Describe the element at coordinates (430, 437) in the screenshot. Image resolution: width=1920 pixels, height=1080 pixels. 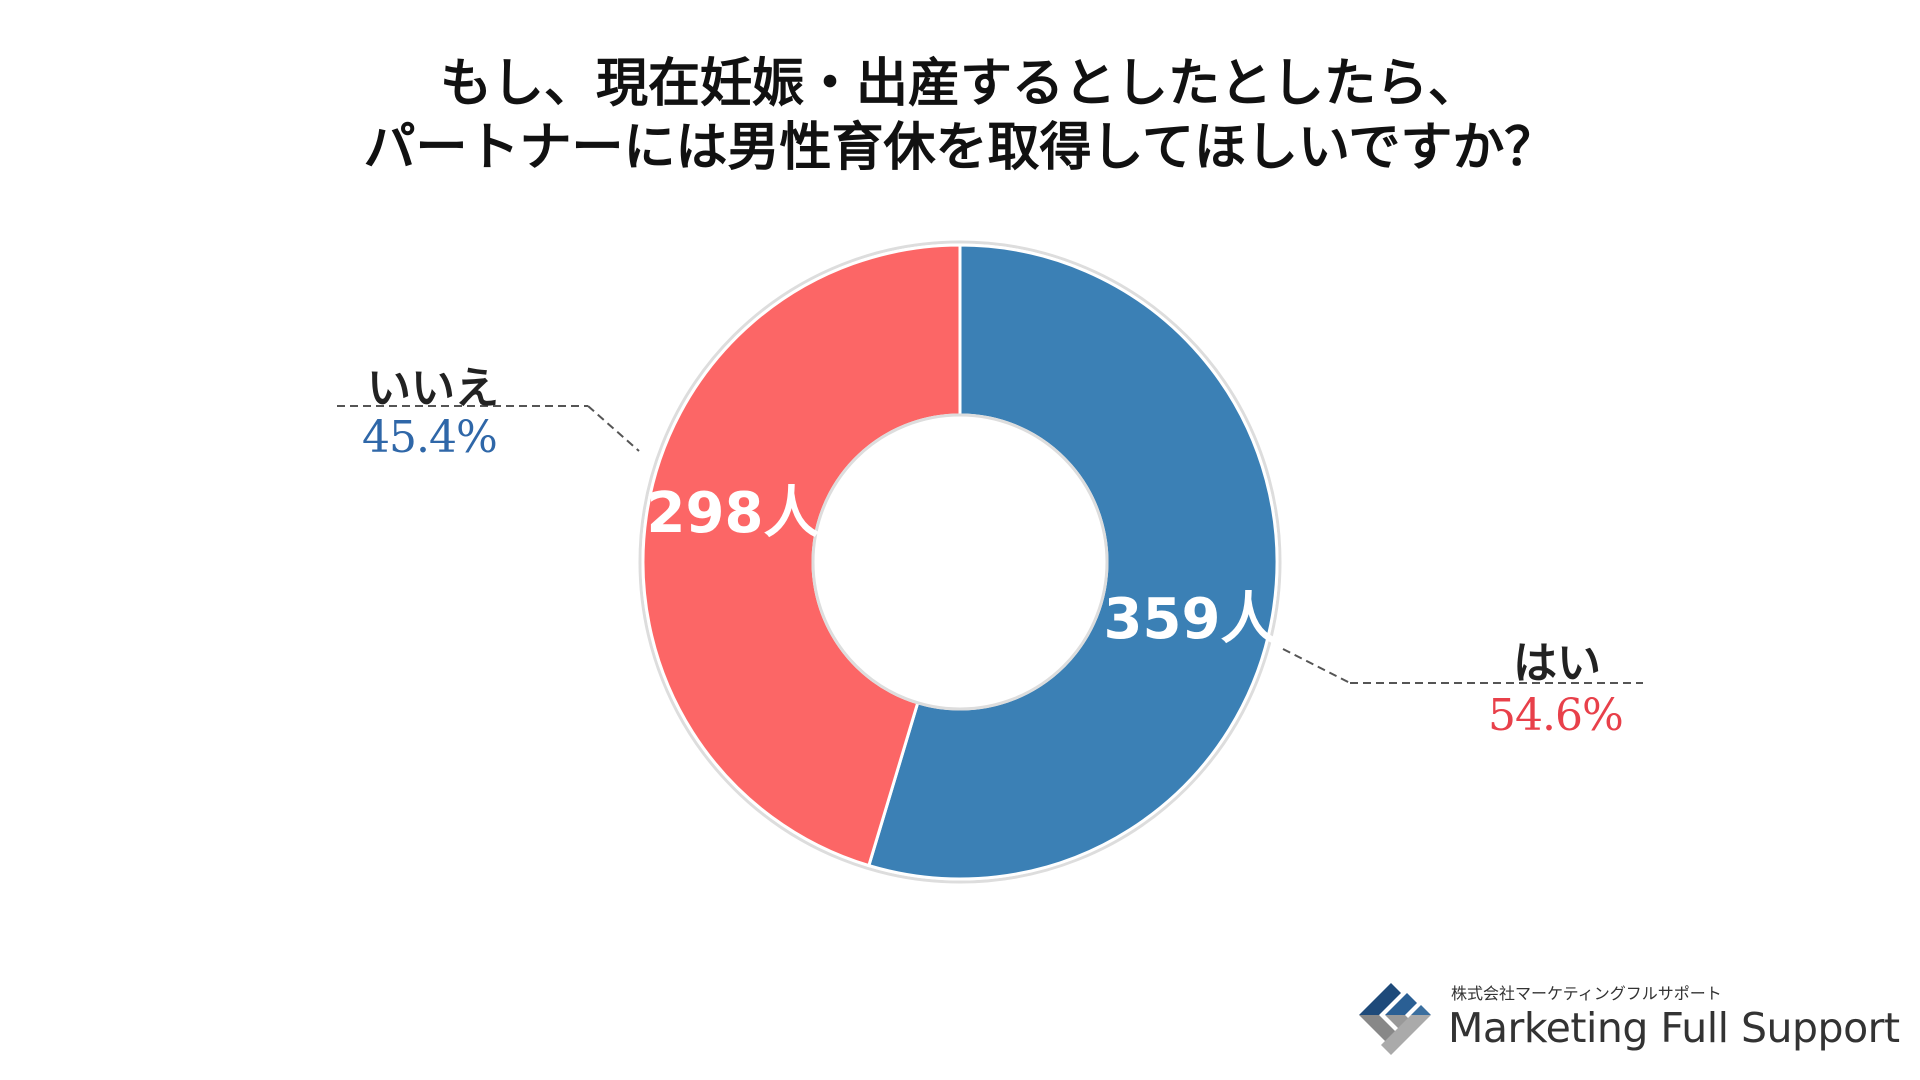
I see `percent-label-no: 45.4%` at that location.